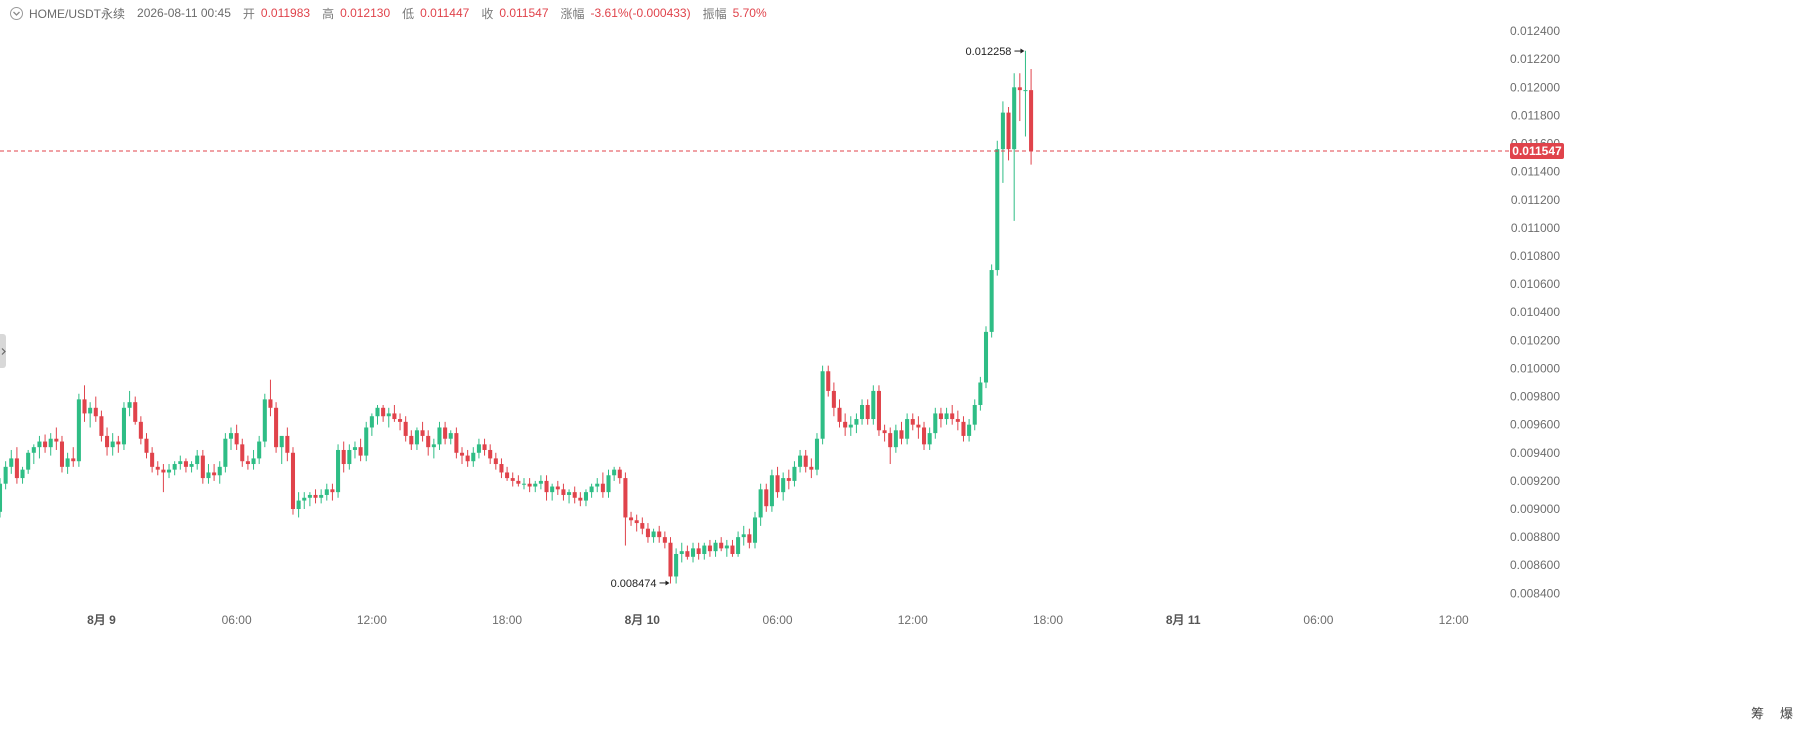  What do you see at coordinates (1535, 340) in the screenshot?
I see `y-tick-label: 0.010200` at bounding box center [1535, 340].